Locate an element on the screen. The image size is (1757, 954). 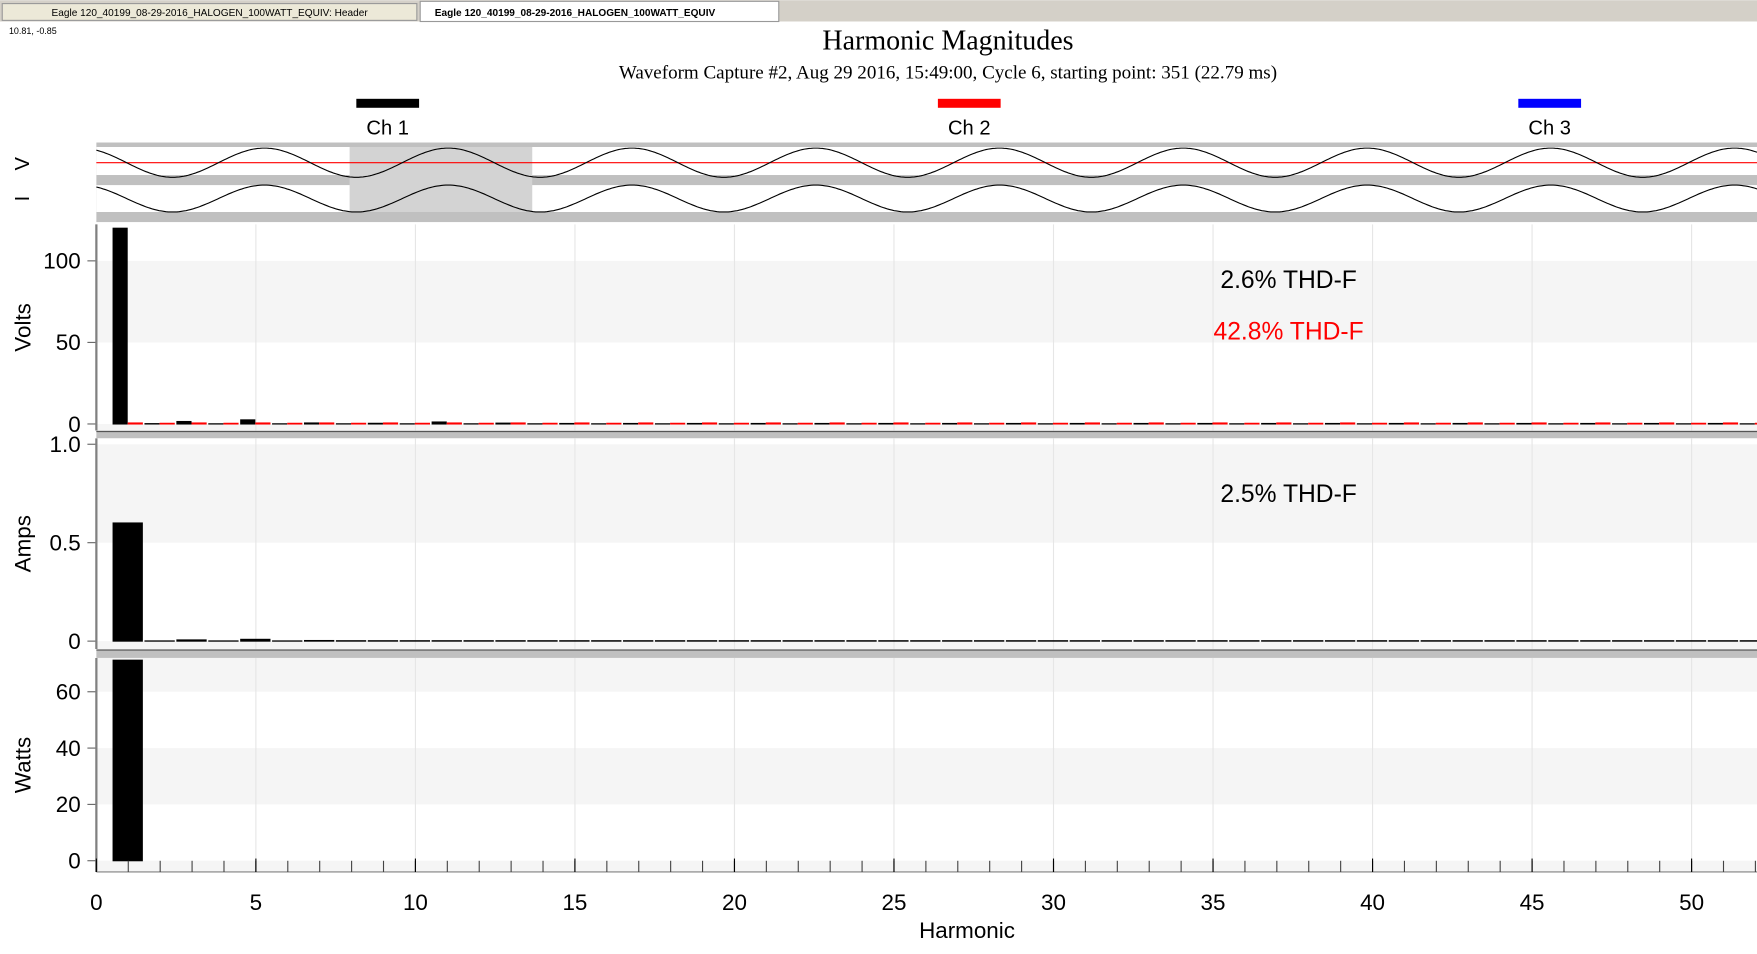
y-tick-label: 100 is located at coordinates (61, 261).